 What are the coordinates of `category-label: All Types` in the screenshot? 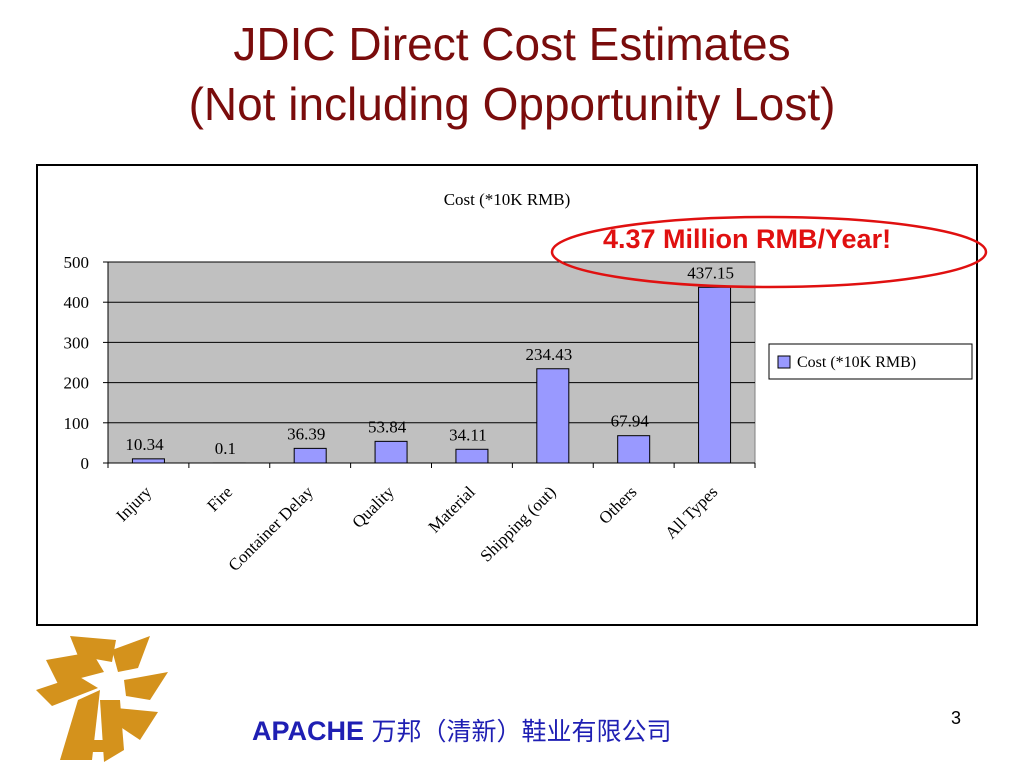 It's located at (691, 512).